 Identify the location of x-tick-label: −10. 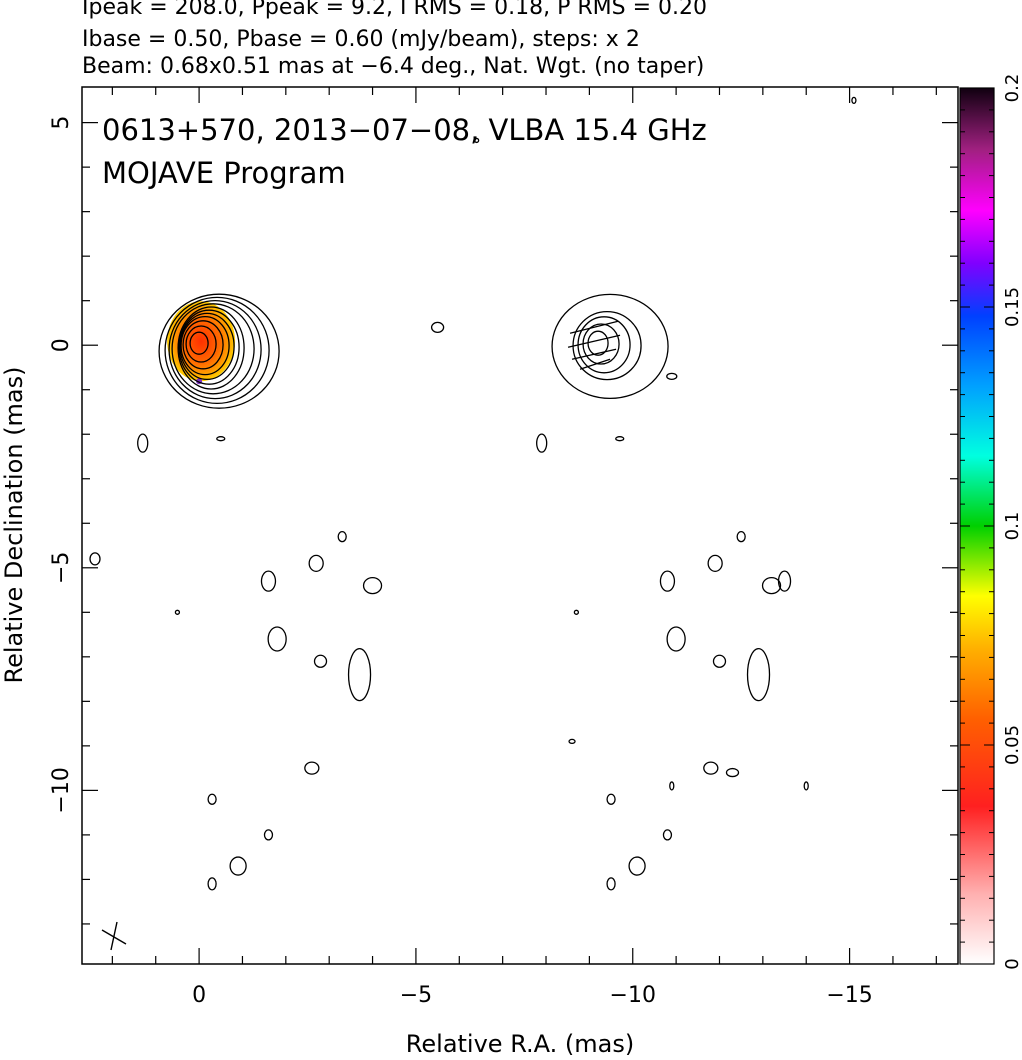
(633, 995).